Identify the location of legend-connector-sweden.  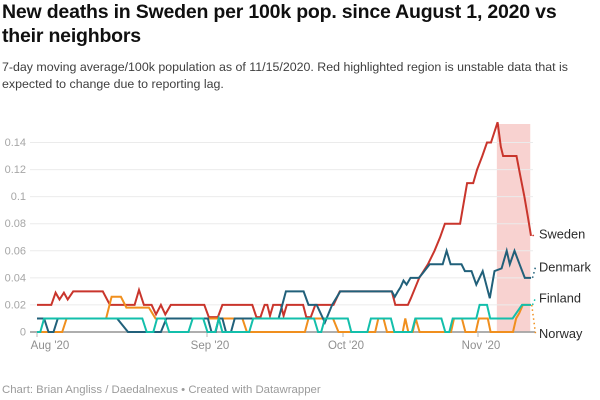
(534, 235).